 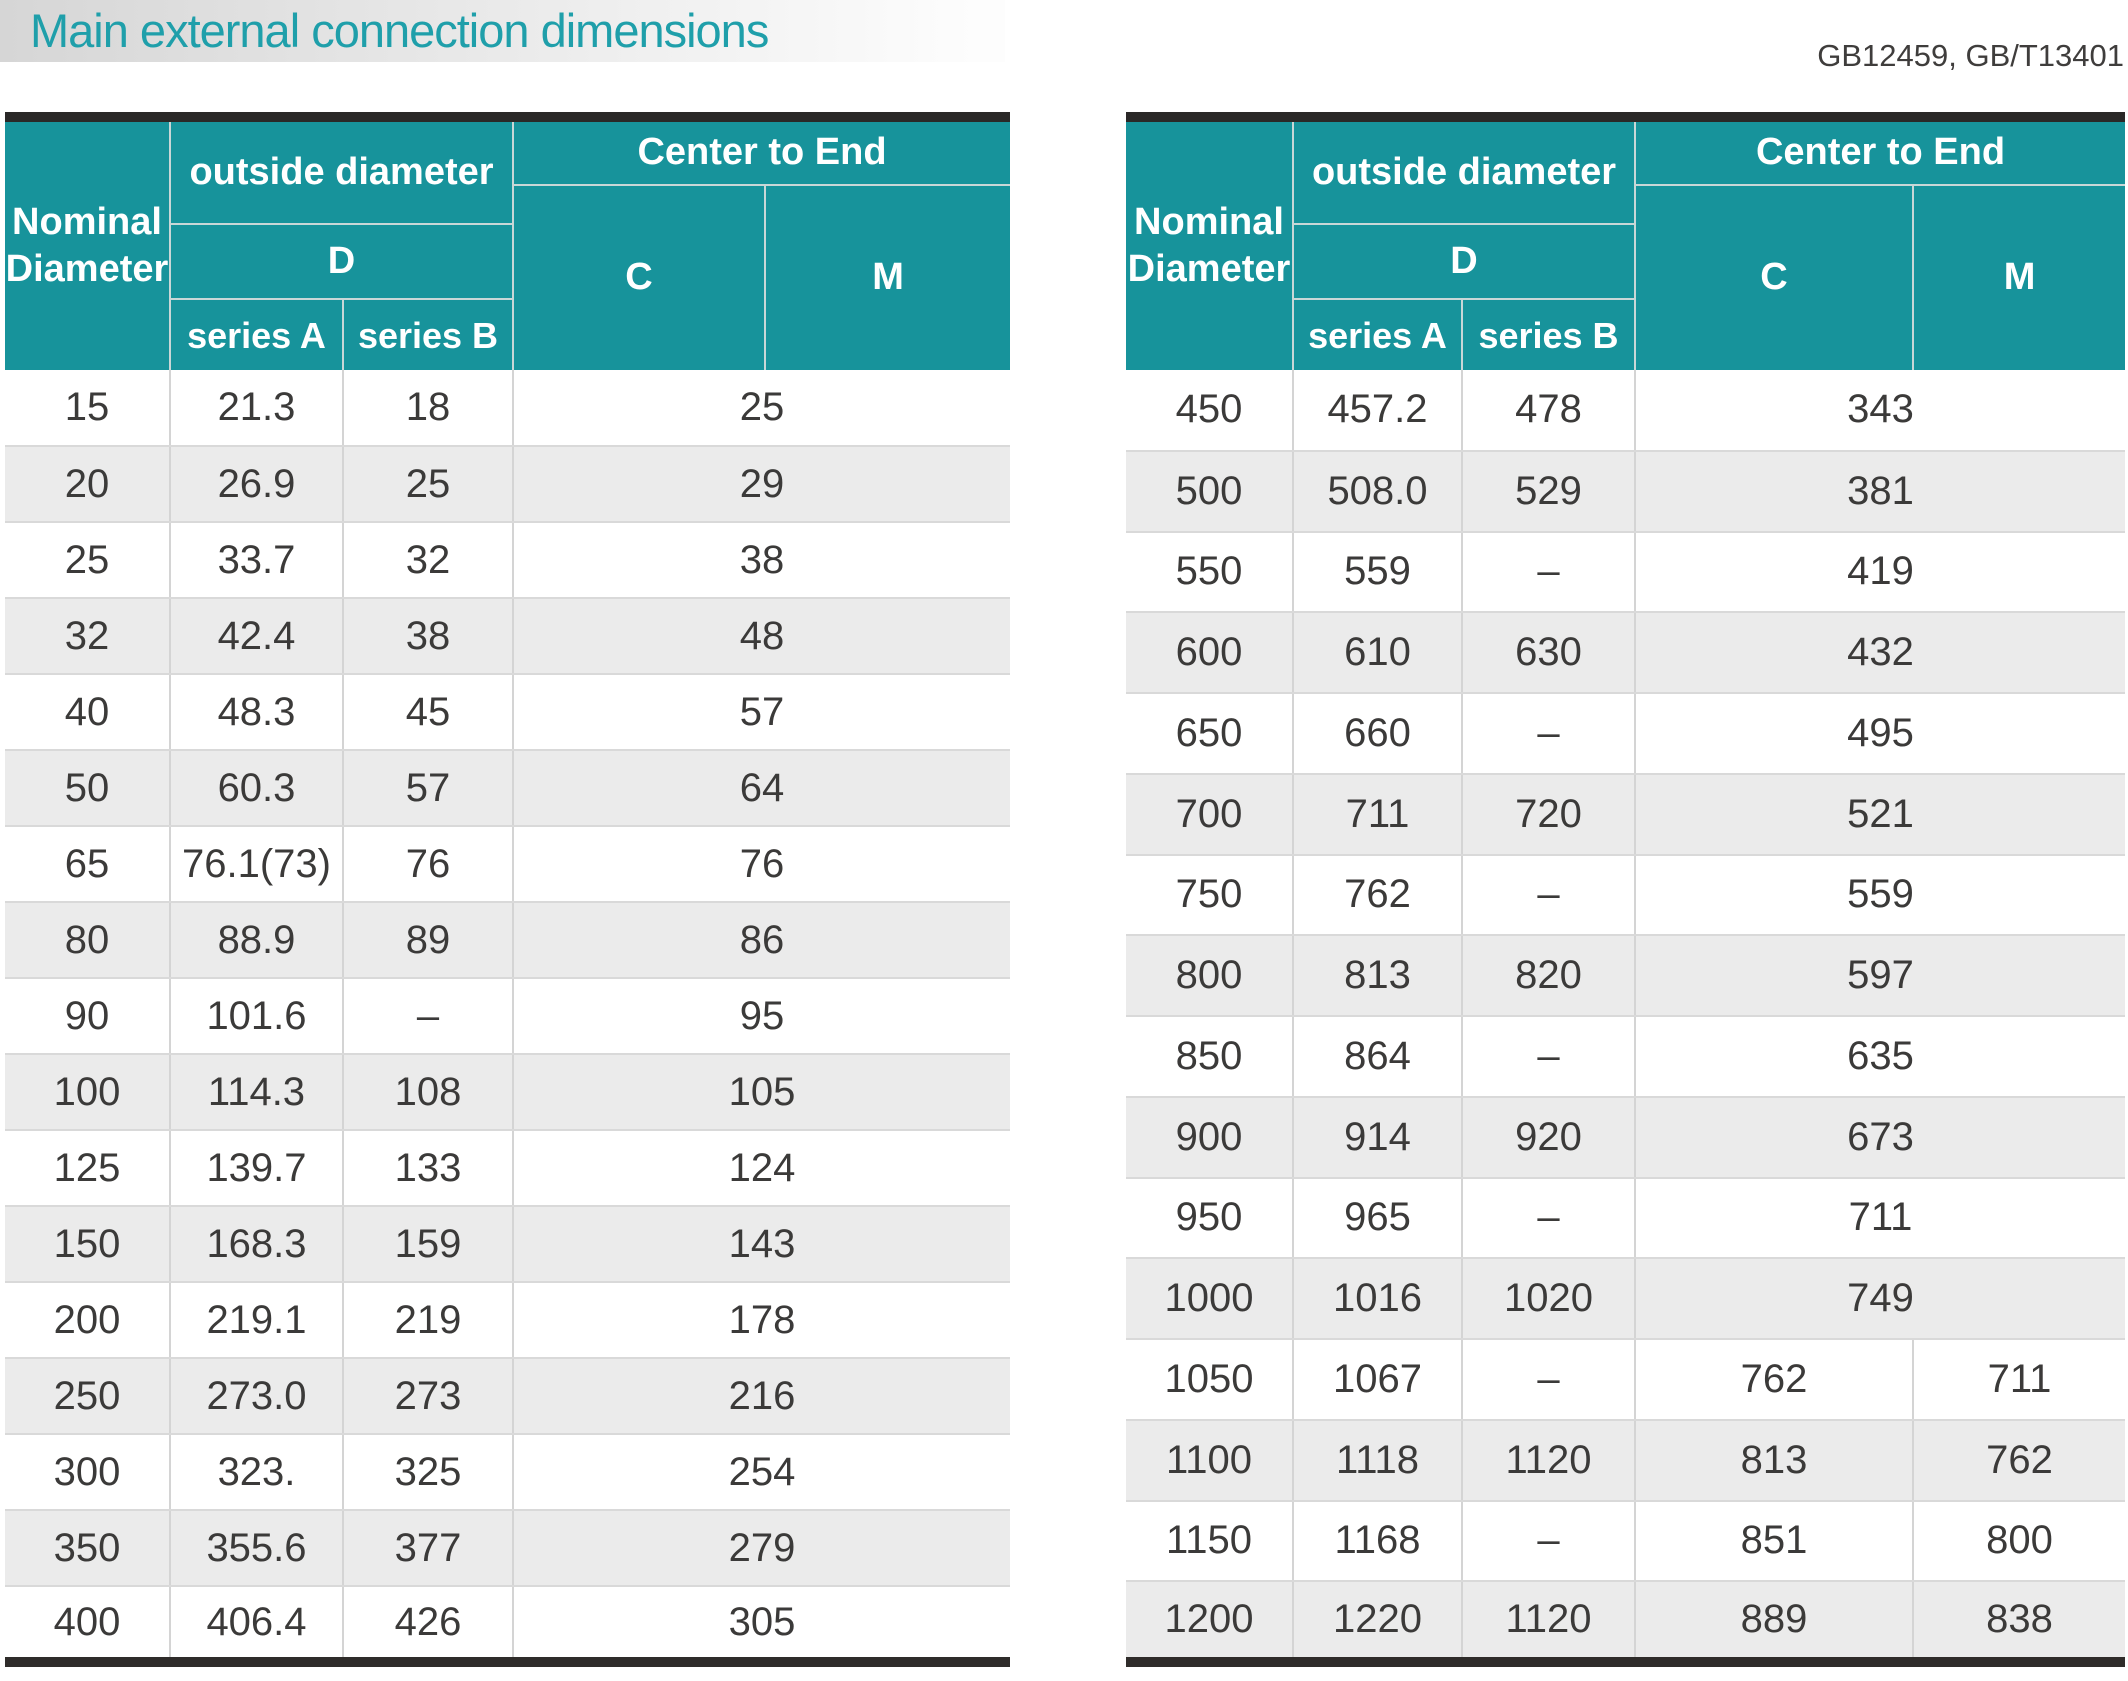 What do you see at coordinates (761, 1016) in the screenshot?
I see `cell-center-to-end: 95` at bounding box center [761, 1016].